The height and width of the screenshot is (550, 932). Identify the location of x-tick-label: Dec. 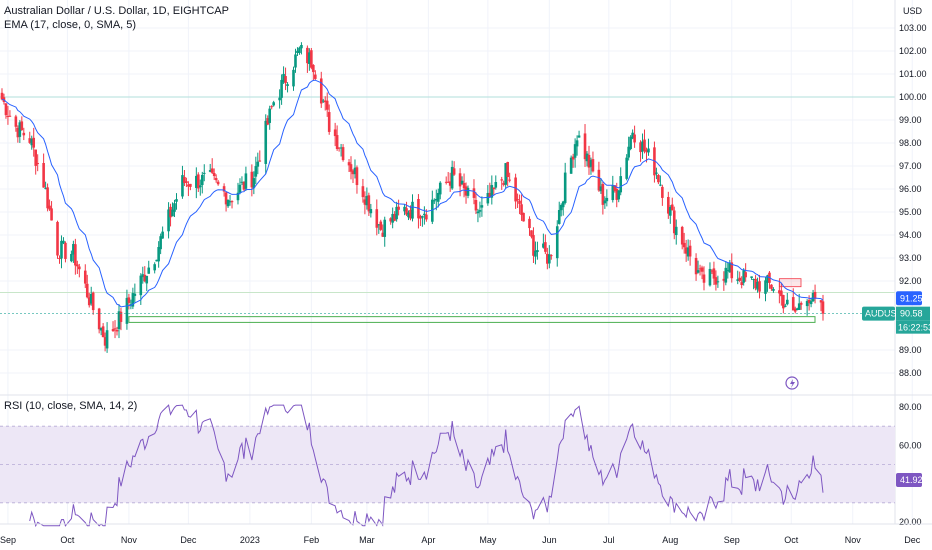
(912, 540).